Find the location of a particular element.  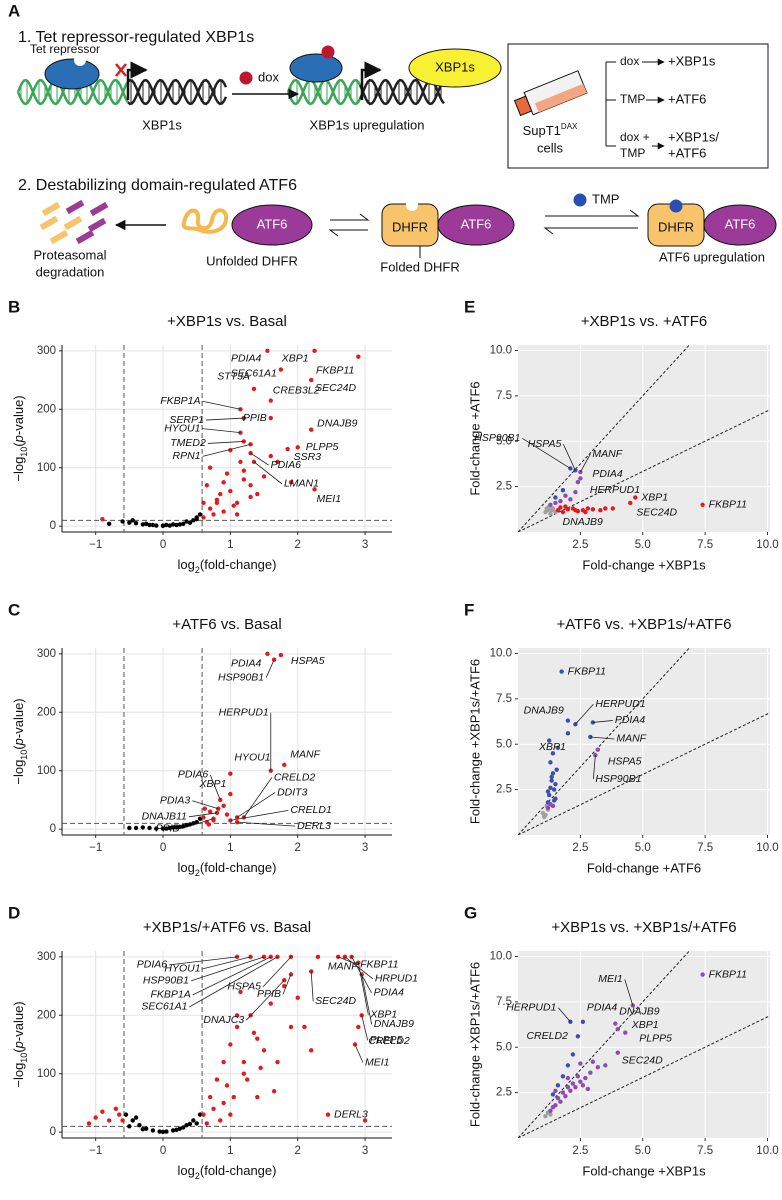

unfolded-dhfr is located at coordinates (205, 221).